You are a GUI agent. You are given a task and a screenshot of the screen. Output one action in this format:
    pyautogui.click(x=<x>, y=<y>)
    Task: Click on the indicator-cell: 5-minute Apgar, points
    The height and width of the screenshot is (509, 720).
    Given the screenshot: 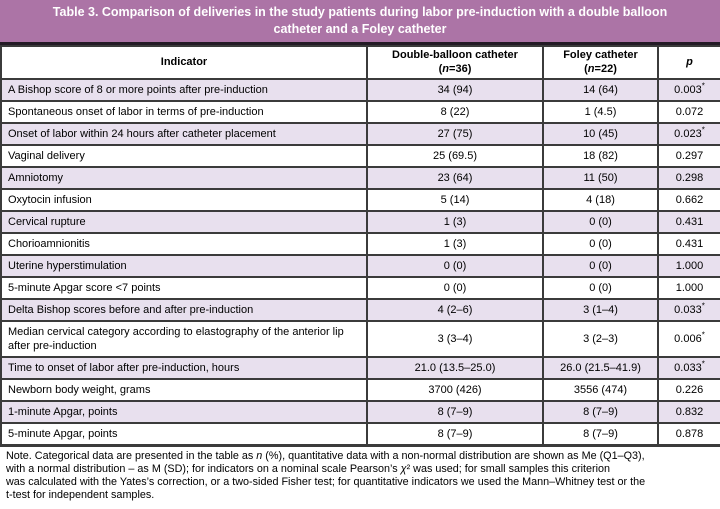 What is the action you would take?
    pyautogui.click(x=184, y=434)
    